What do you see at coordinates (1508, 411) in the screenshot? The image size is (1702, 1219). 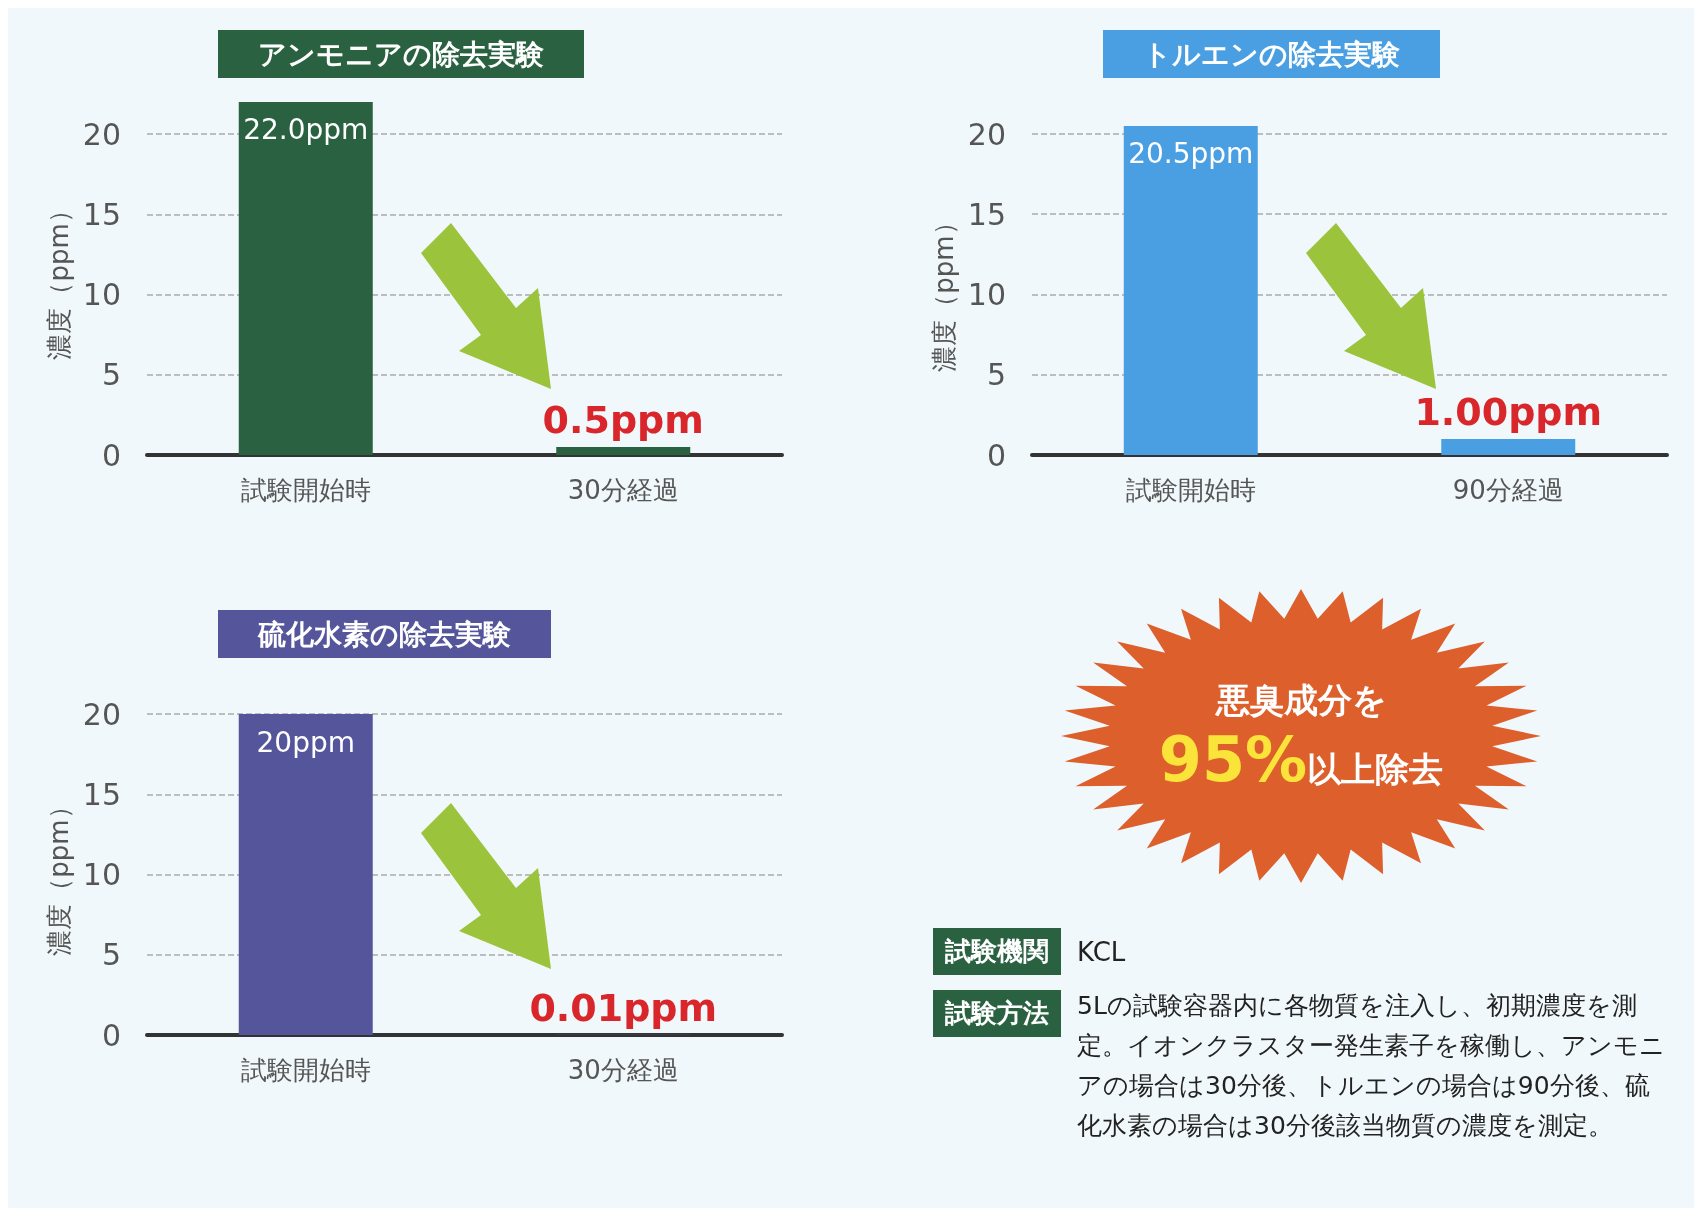 I see `data-label: 1.00ppm` at bounding box center [1508, 411].